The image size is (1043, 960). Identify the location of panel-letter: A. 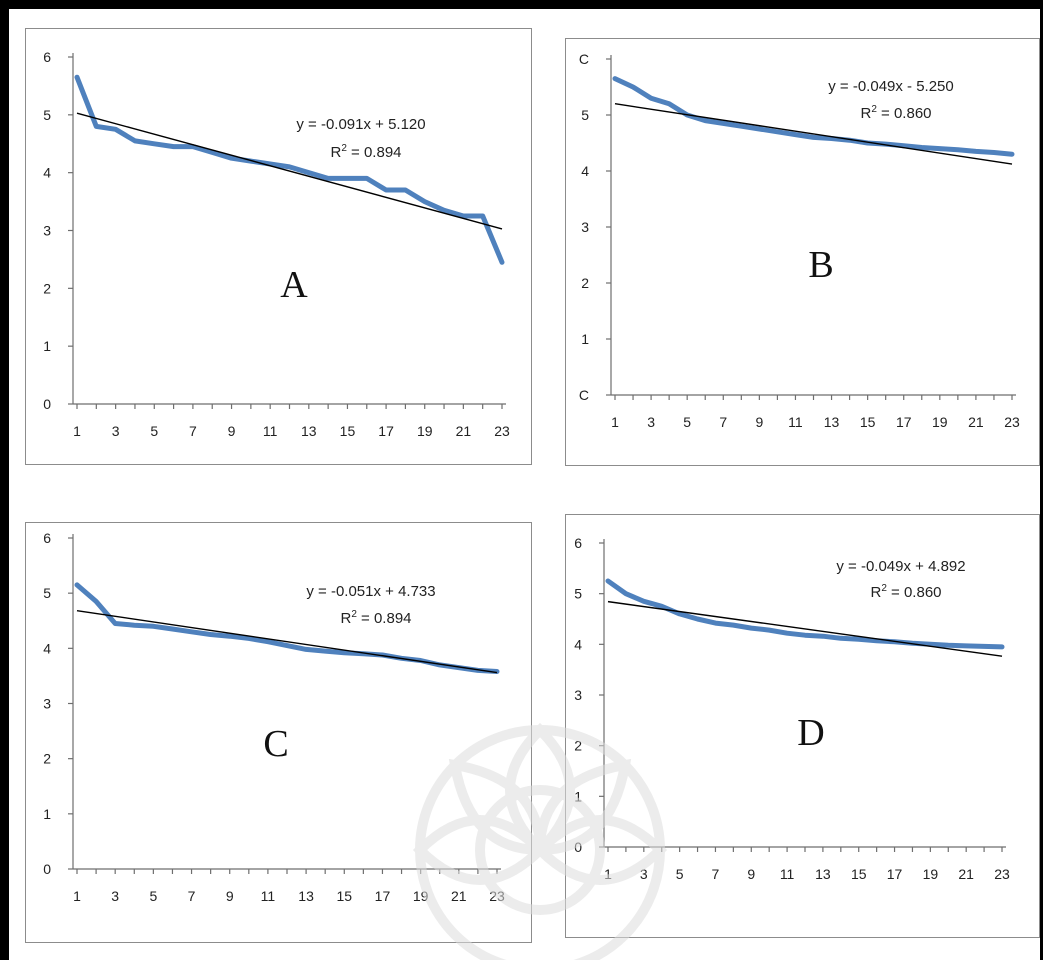
(294, 285).